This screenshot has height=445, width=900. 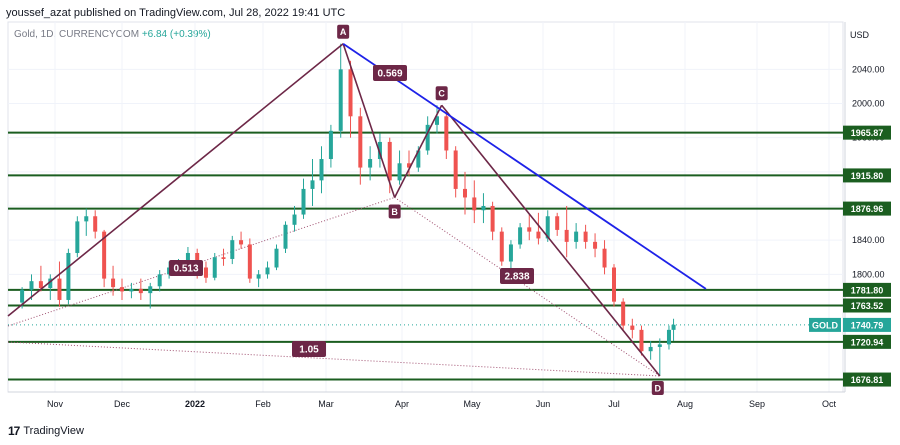 I want to click on currency-label: USD, so click(x=860, y=35).